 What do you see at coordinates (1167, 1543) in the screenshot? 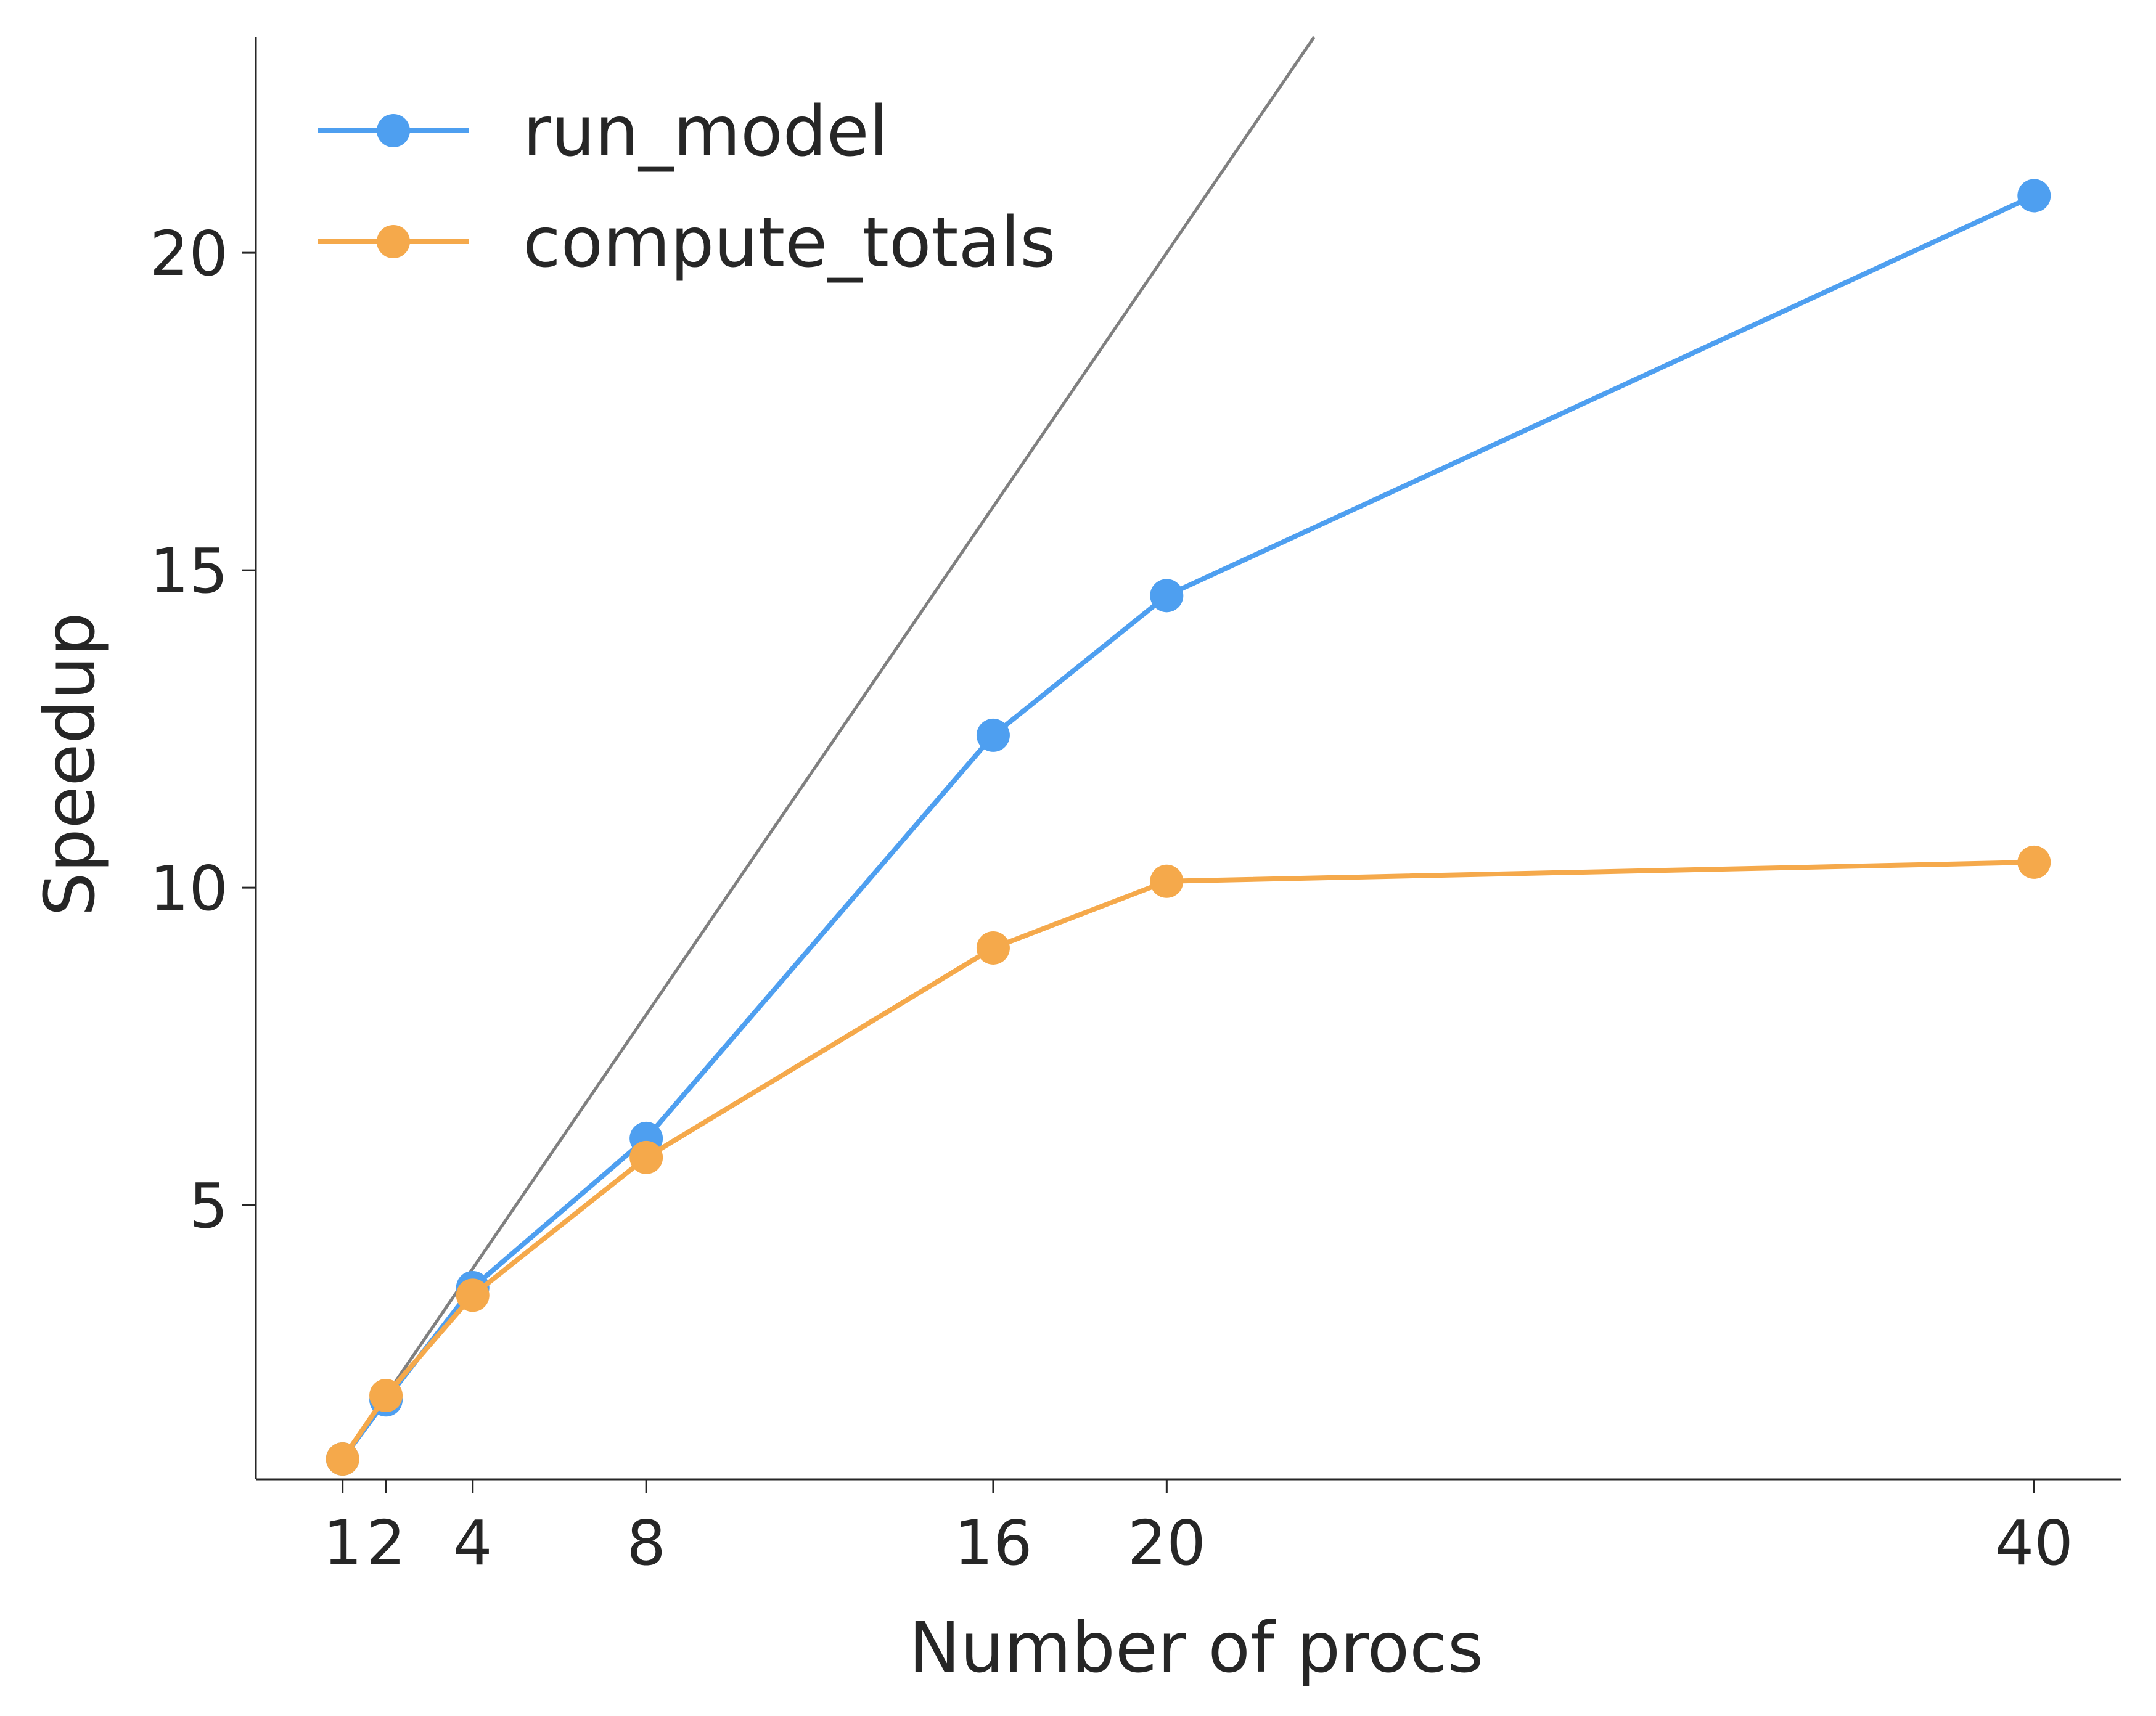
I see `x-tick-label: 20` at bounding box center [1167, 1543].